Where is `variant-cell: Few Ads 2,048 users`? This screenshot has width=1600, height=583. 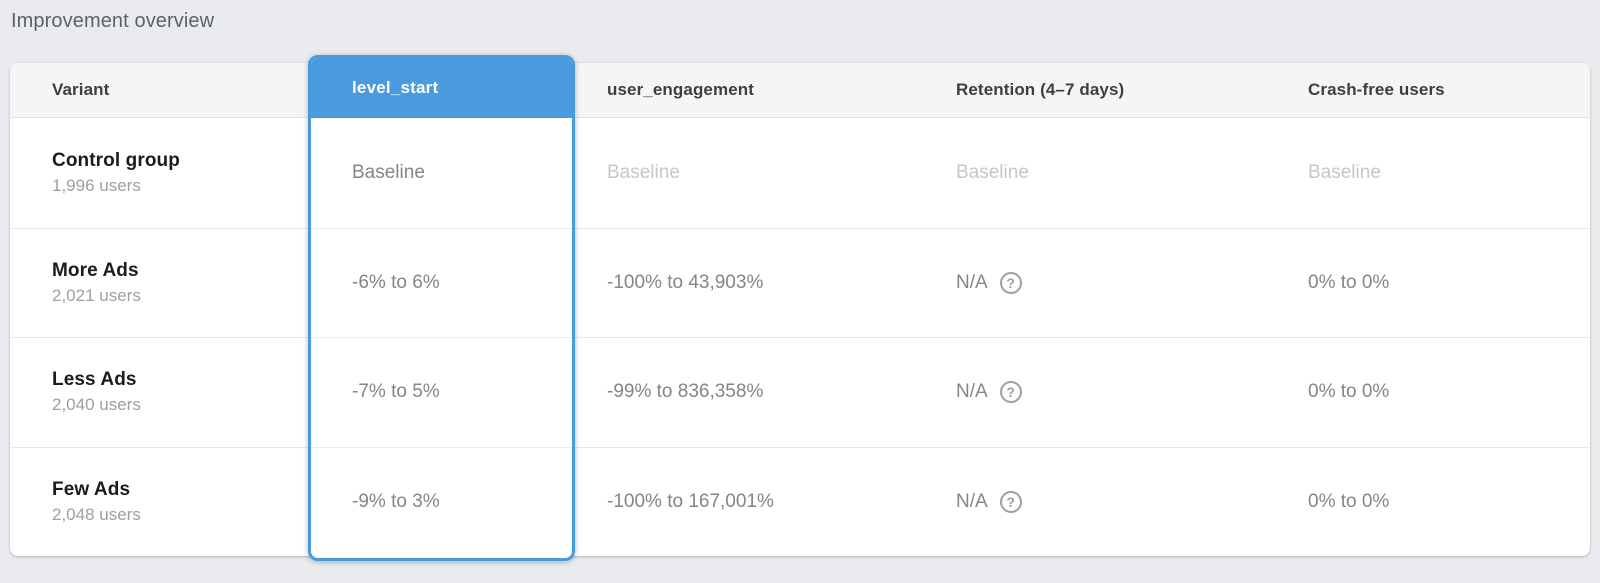
variant-cell: Few Ads 2,048 users is located at coordinates (159, 502).